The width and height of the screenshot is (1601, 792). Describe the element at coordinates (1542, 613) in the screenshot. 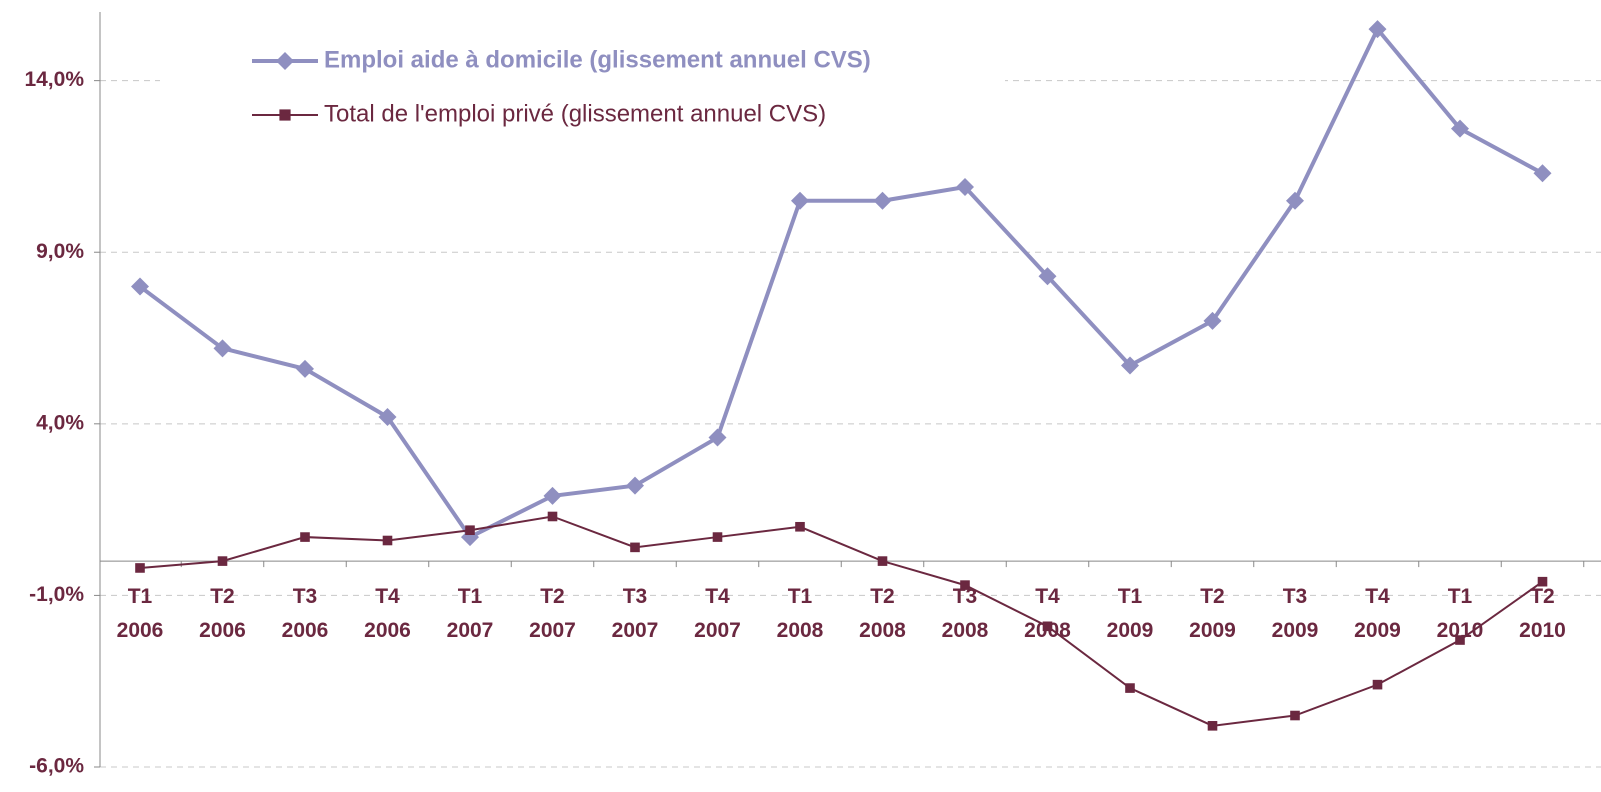

I see `x-tick-label: T2 2010` at that location.